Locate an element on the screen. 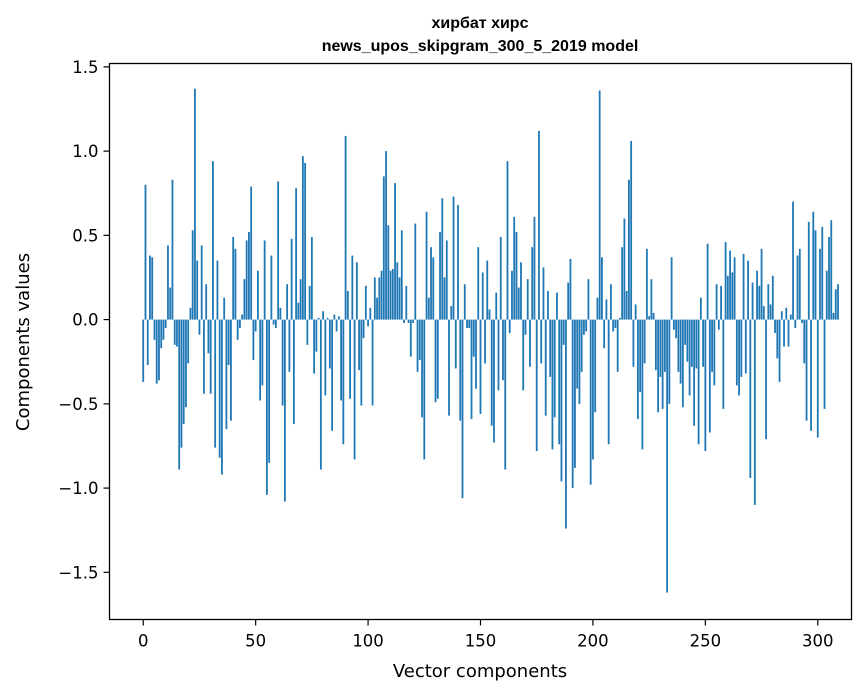 Image resolution: width=867 pixels, height=696 pixels. y-tick-label: −1.0 is located at coordinates (78, 488).